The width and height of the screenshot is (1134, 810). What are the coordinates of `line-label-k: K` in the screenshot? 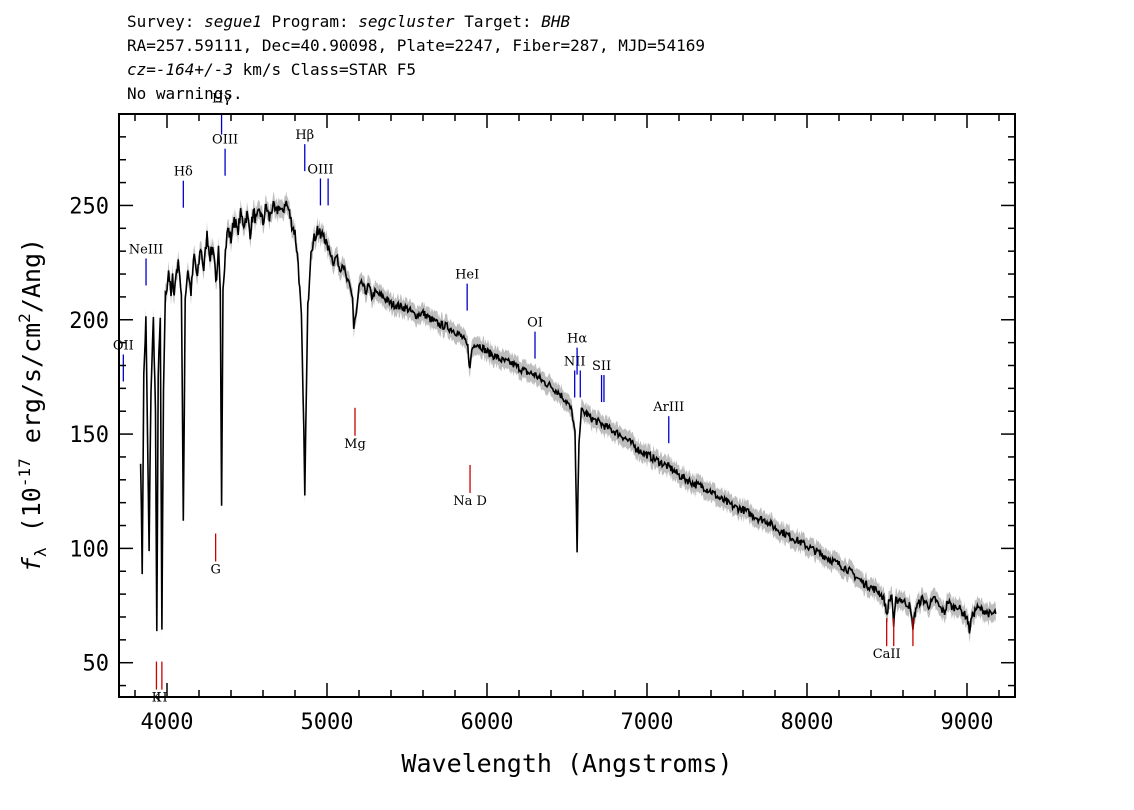 It's located at (157, 698).